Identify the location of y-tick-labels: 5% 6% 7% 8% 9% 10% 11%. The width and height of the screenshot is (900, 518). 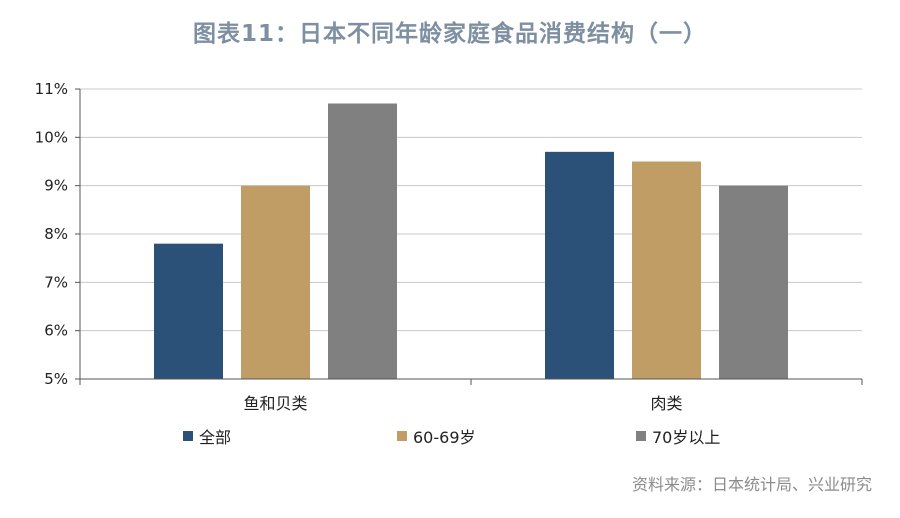
(51, 234).